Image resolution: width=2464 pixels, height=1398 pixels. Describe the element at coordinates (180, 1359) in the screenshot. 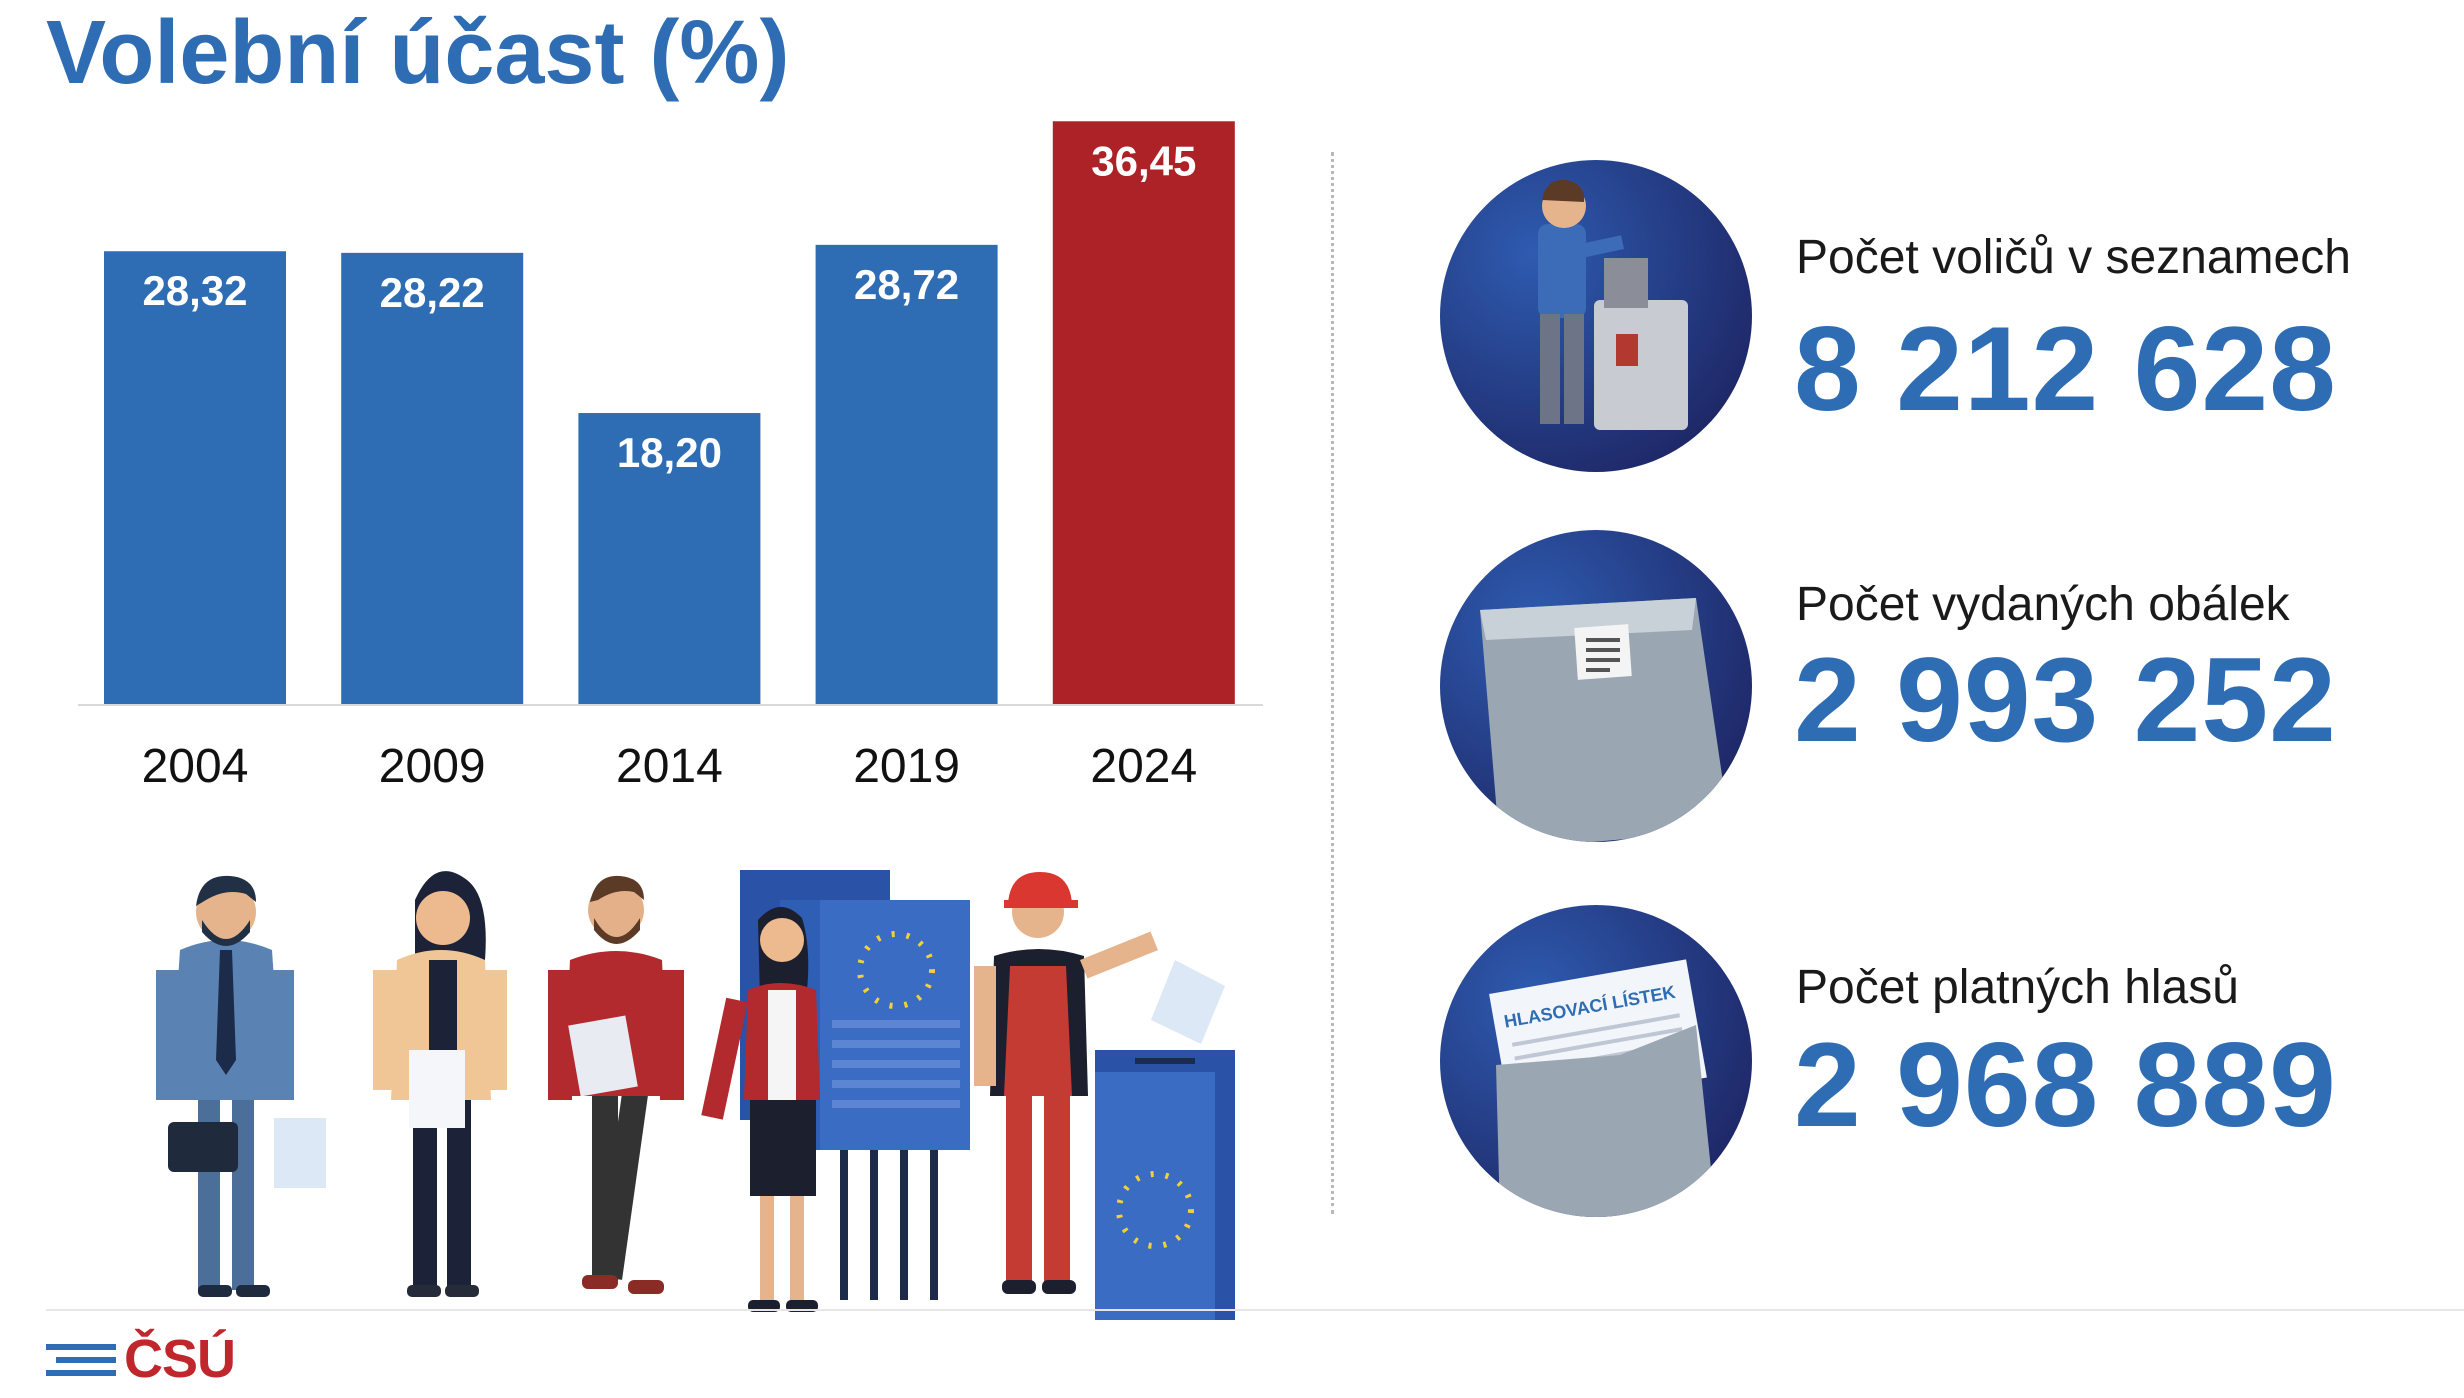

I see `logo-text: ČSÚ` at that location.